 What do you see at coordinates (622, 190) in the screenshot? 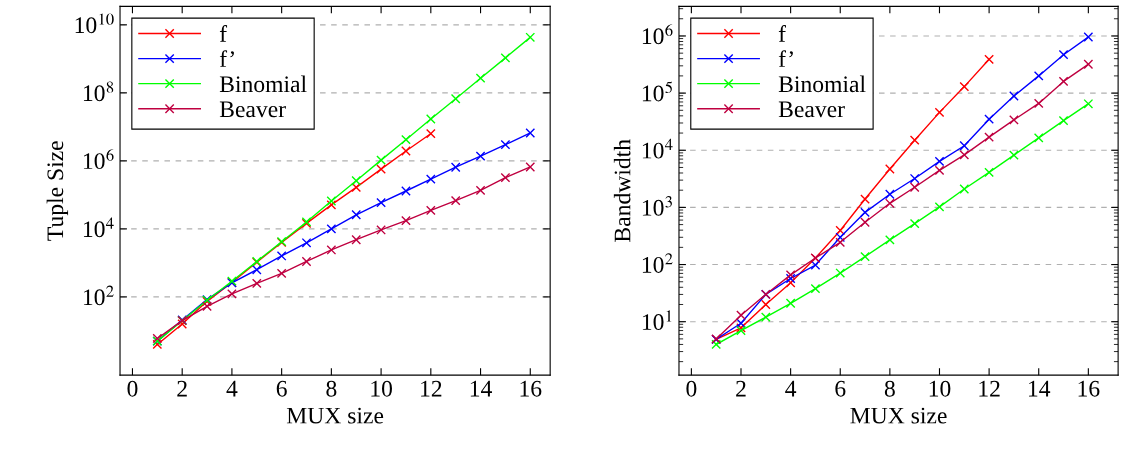
I see `y-axis-title: Bandwidth` at bounding box center [622, 190].